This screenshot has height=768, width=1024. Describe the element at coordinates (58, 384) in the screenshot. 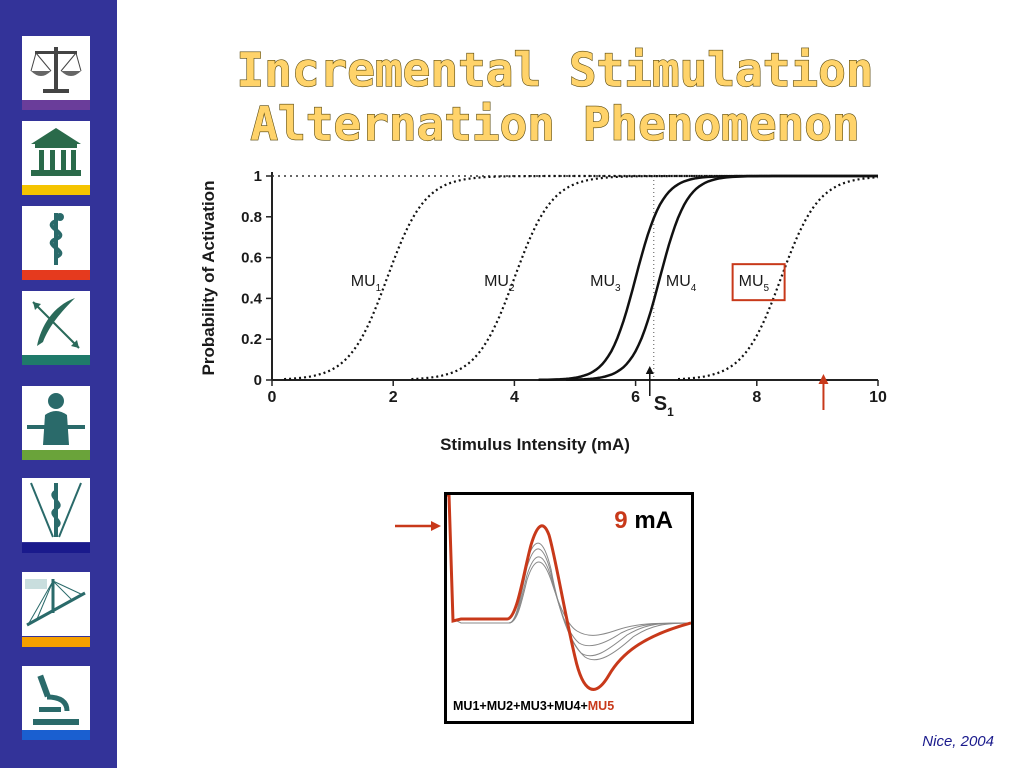

I see `sidebar` at that location.